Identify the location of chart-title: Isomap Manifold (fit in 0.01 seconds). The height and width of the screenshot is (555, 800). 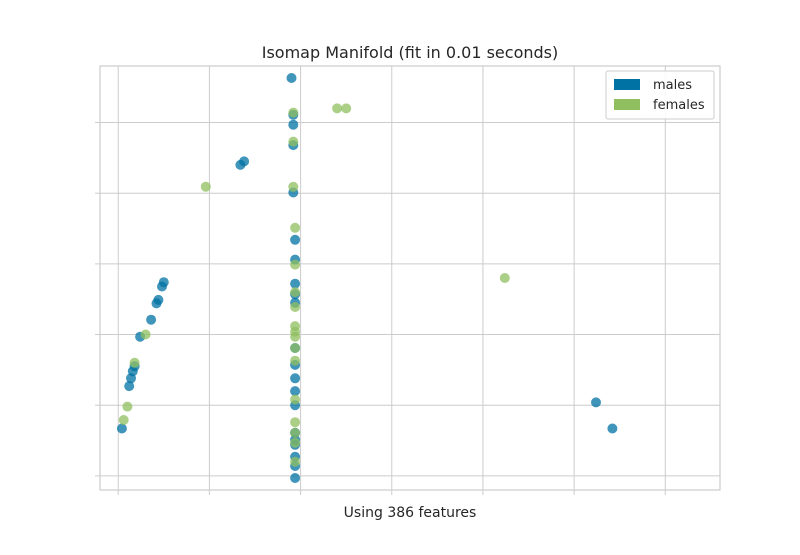
(410, 52).